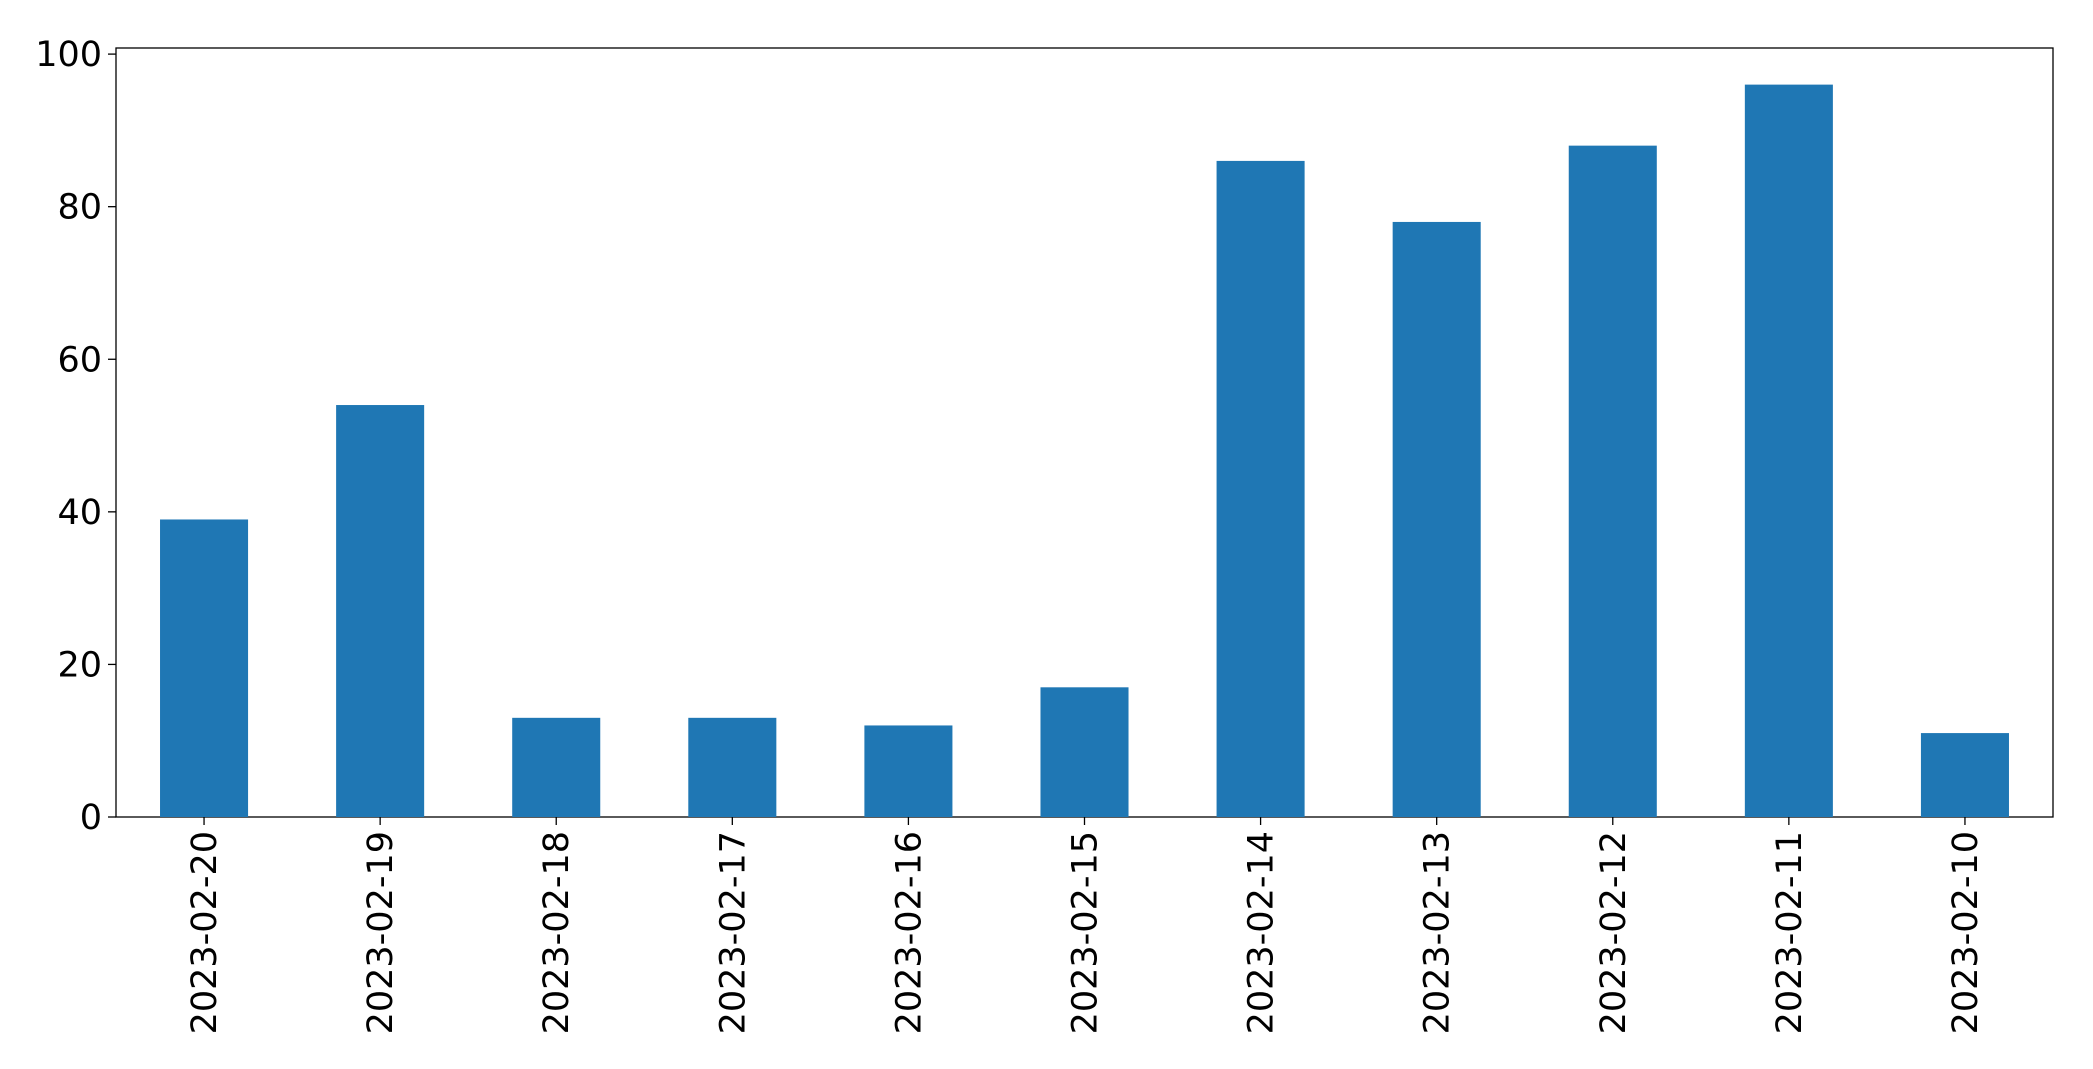  I want to click on y-tick-label: 0, so click(91, 818).